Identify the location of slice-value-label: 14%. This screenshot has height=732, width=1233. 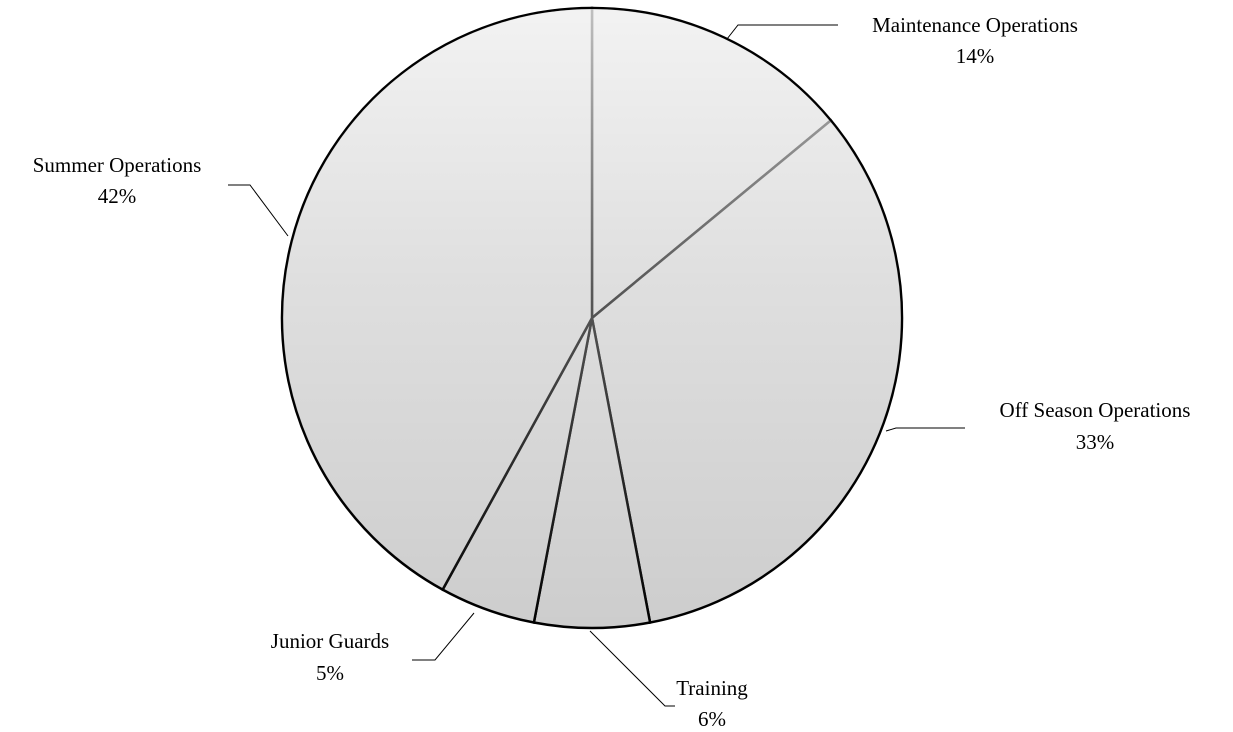
(975, 56).